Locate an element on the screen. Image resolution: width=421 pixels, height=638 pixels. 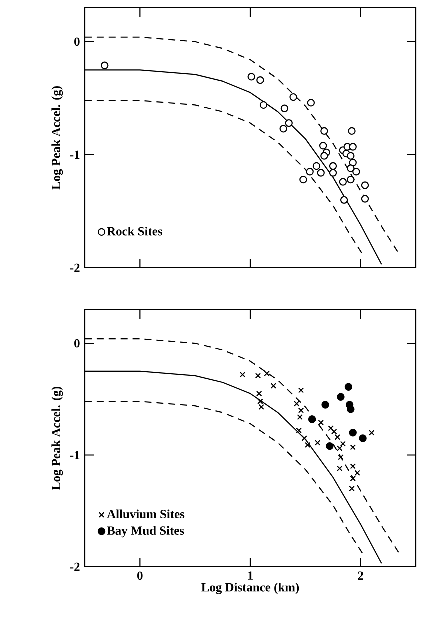
legend-label: Bay Mud Sites is located at coordinates (145, 532).